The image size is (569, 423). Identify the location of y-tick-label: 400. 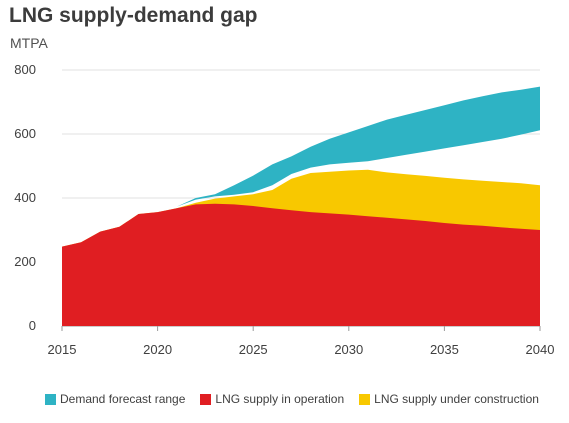
(25, 197).